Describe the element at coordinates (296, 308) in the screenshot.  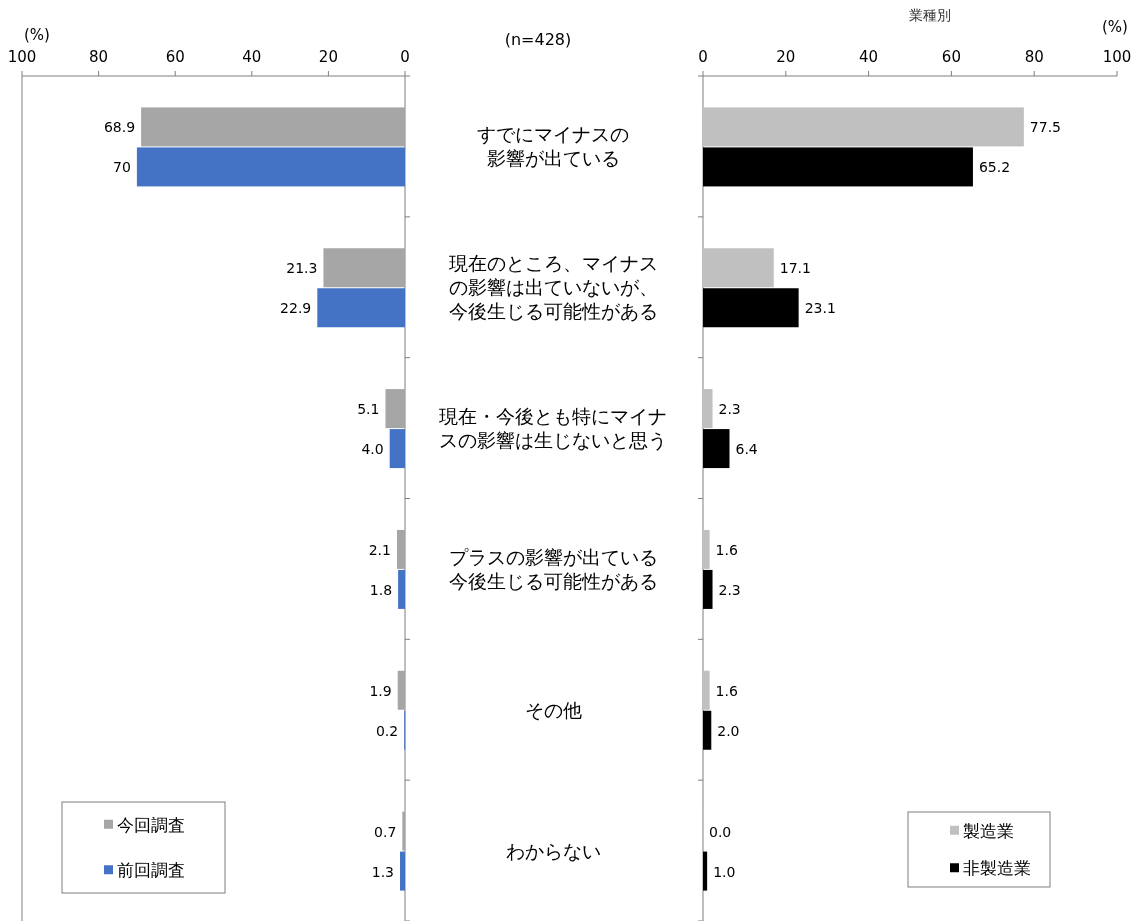
I see `data-label: 22.9` at that location.